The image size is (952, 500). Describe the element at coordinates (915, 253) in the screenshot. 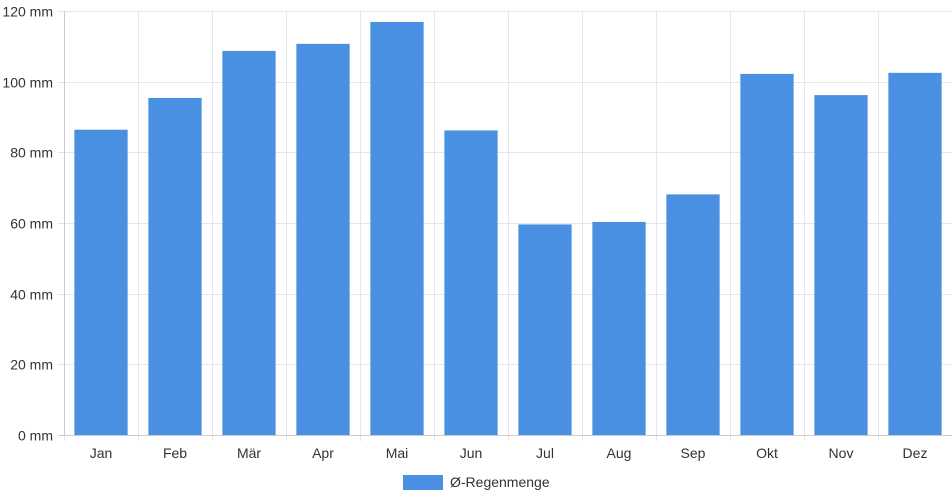

I see `bar-dez` at that location.